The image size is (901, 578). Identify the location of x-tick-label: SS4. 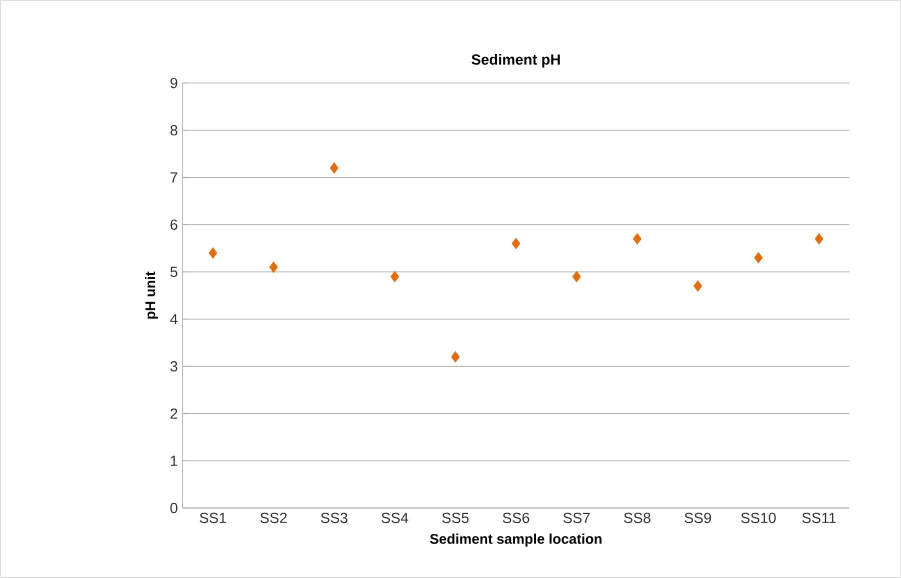
(395, 518).